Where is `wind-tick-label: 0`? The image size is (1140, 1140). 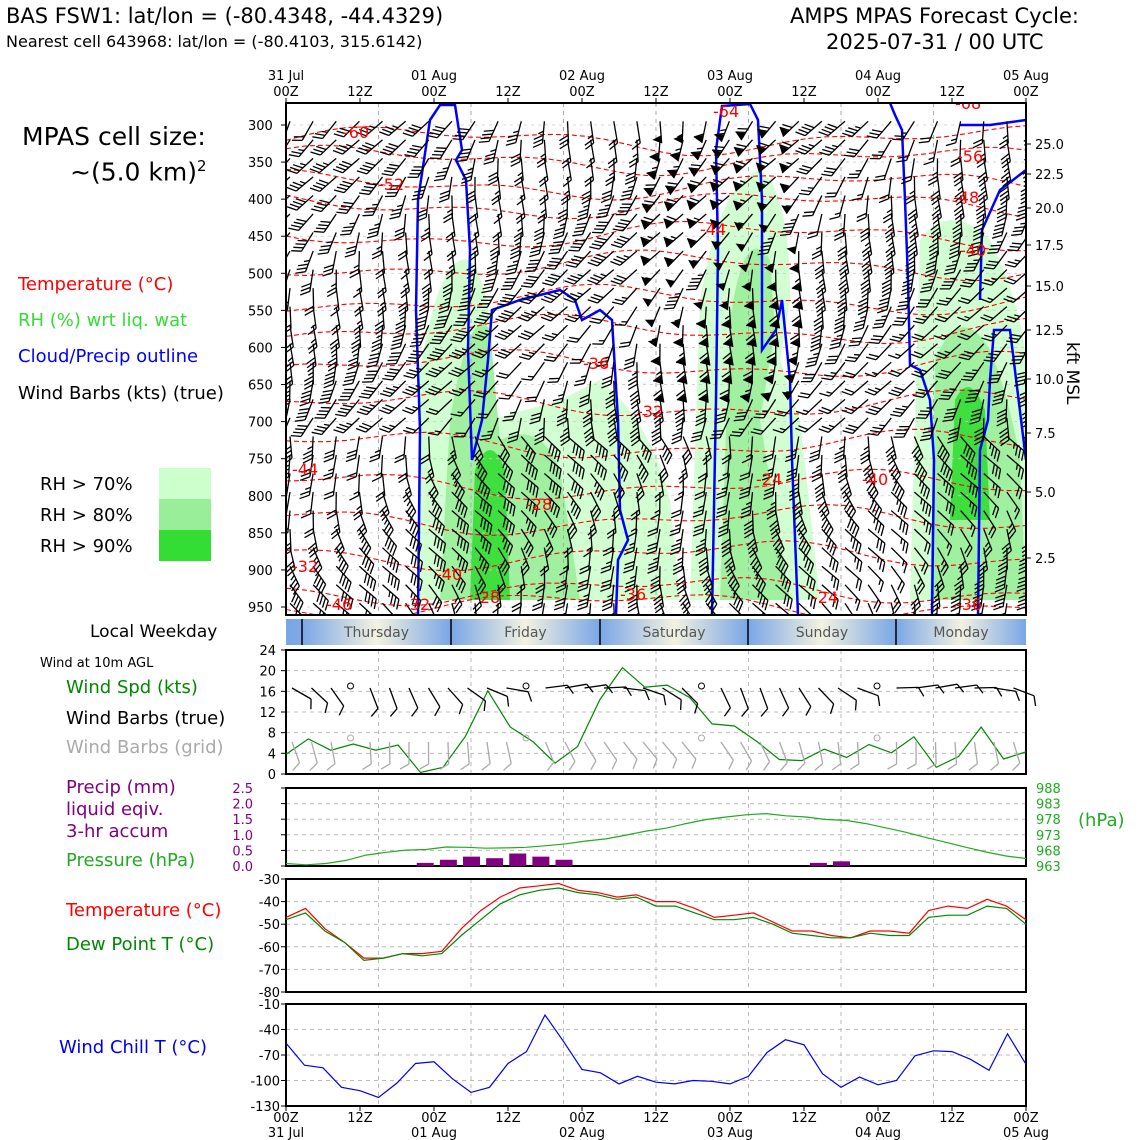
wind-tick-label: 0 is located at coordinates (272, 775).